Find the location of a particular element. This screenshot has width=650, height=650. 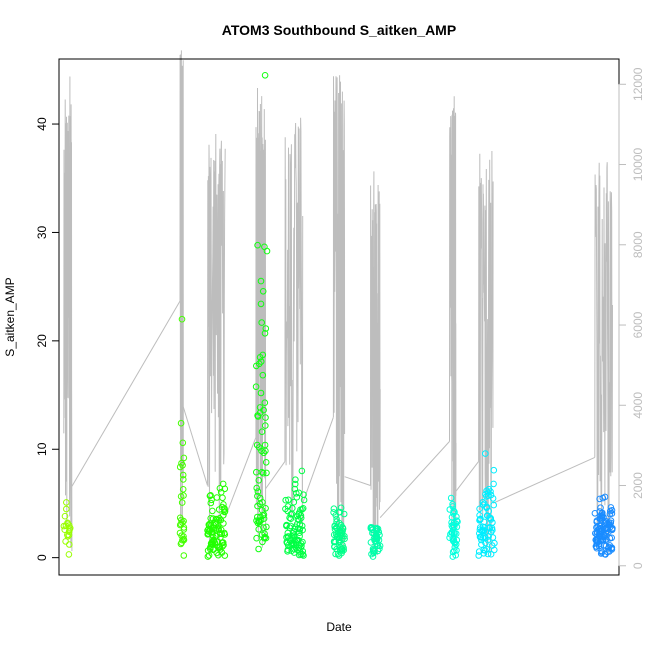

y2-tick-label: 4000 is located at coordinates (638, 405).